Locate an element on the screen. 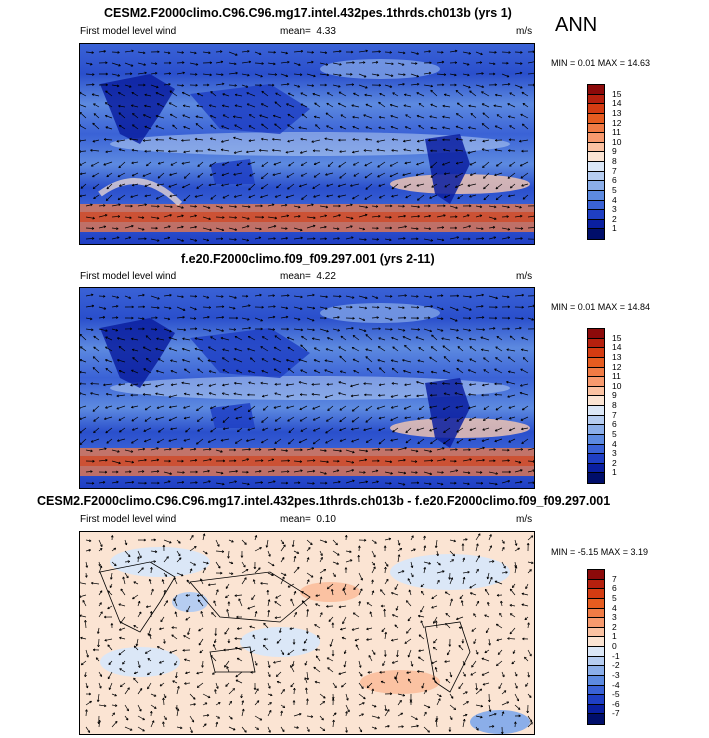 The height and width of the screenshot is (738, 709). panel-3-units: m/s is located at coordinates (524, 519).